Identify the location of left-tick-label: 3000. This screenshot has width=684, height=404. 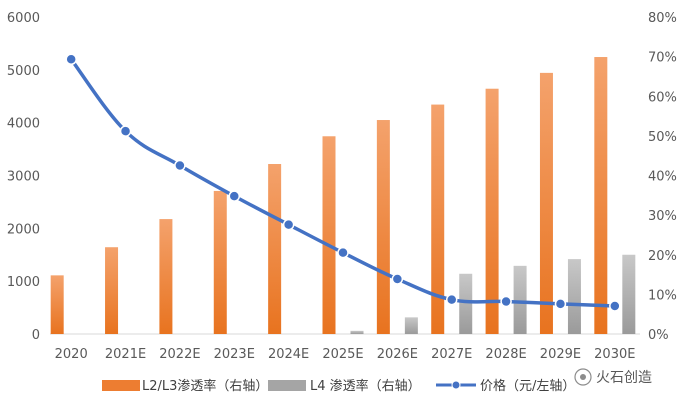
(23, 177).